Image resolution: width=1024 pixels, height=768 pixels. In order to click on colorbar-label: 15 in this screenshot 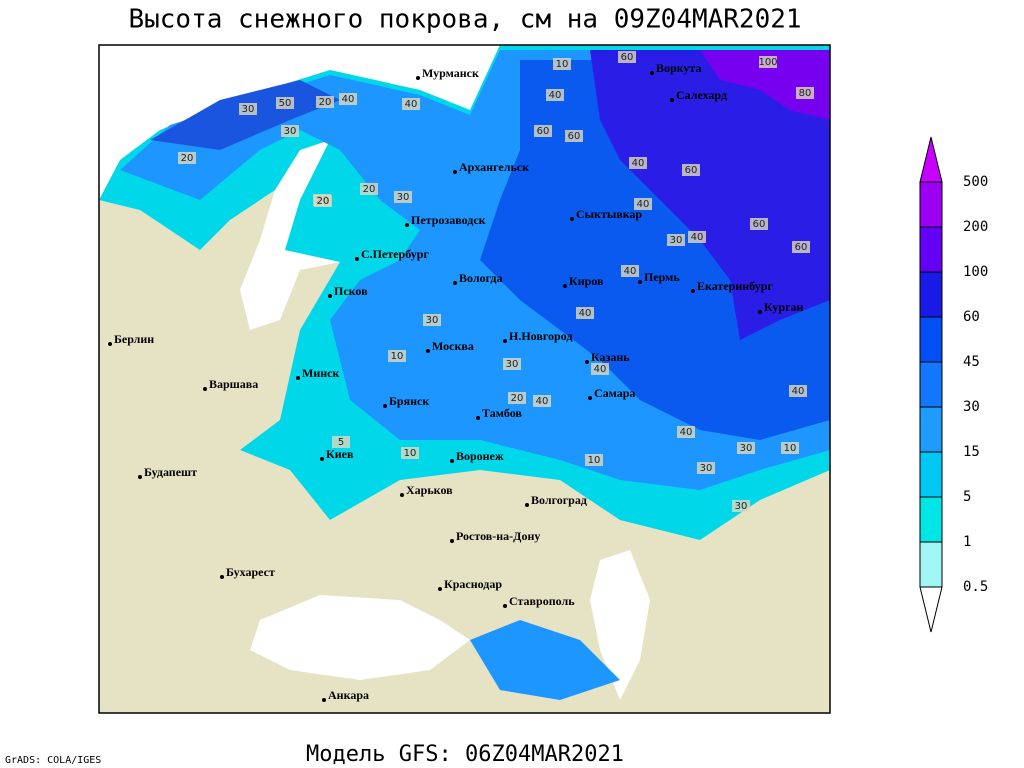, I will do `click(971, 452)`.